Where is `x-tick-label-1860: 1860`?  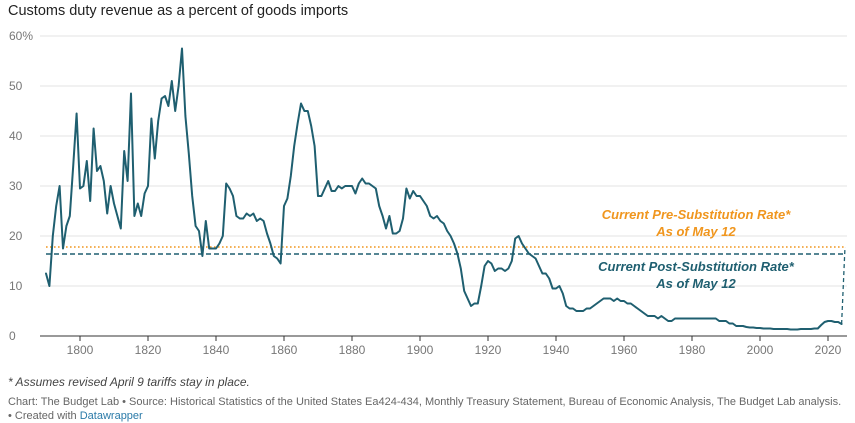 x-tick-label-1860: 1860 is located at coordinates (284, 350).